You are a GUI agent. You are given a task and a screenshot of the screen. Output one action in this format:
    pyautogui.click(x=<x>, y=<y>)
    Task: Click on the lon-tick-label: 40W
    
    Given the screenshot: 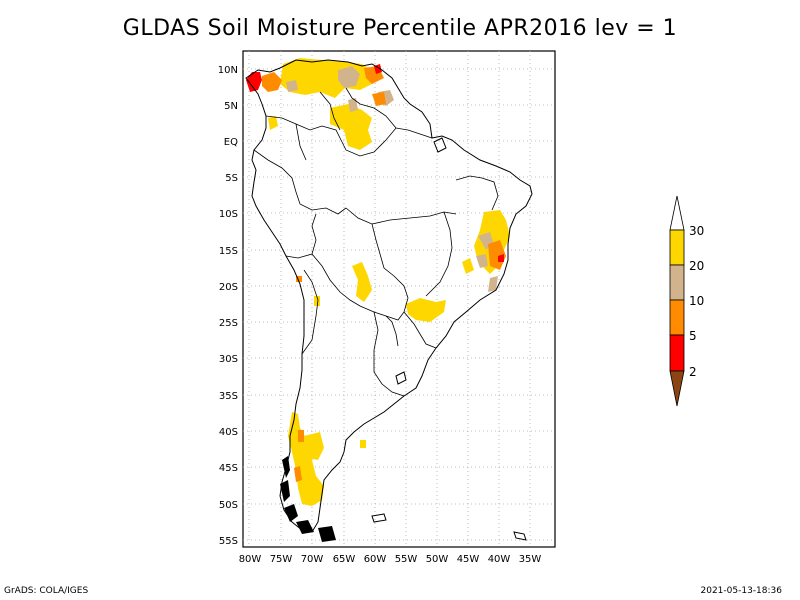 What is the action you would take?
    pyautogui.click(x=499, y=559)
    